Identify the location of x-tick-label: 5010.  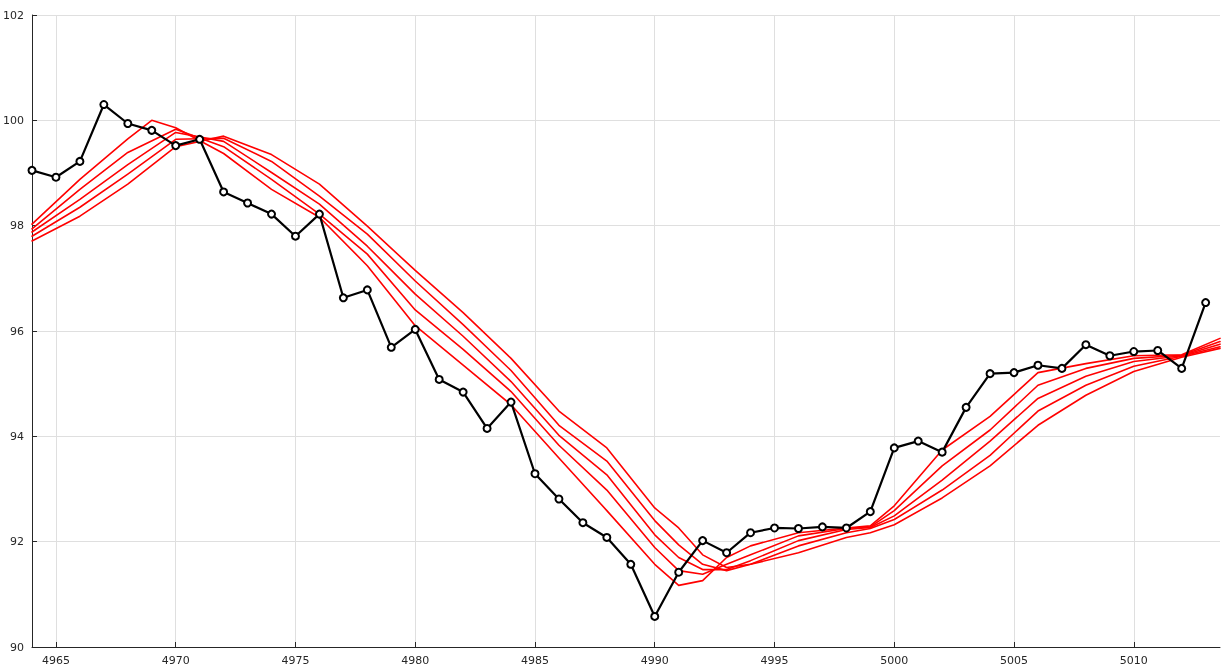
(1133, 660).